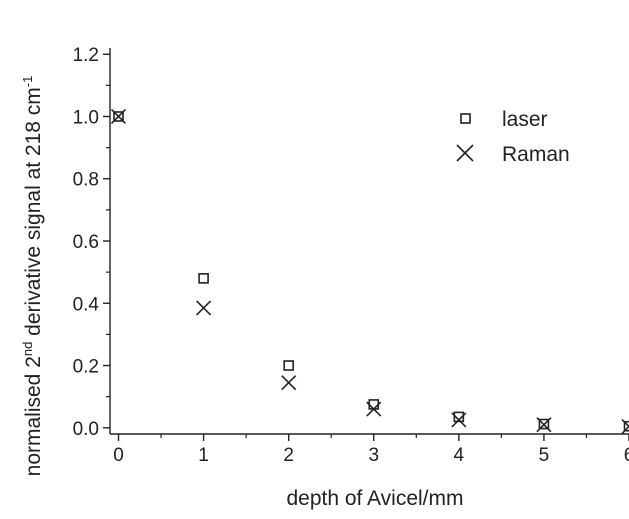  Describe the element at coordinates (459, 455) in the screenshot. I see `x-tick-label: 4` at that location.